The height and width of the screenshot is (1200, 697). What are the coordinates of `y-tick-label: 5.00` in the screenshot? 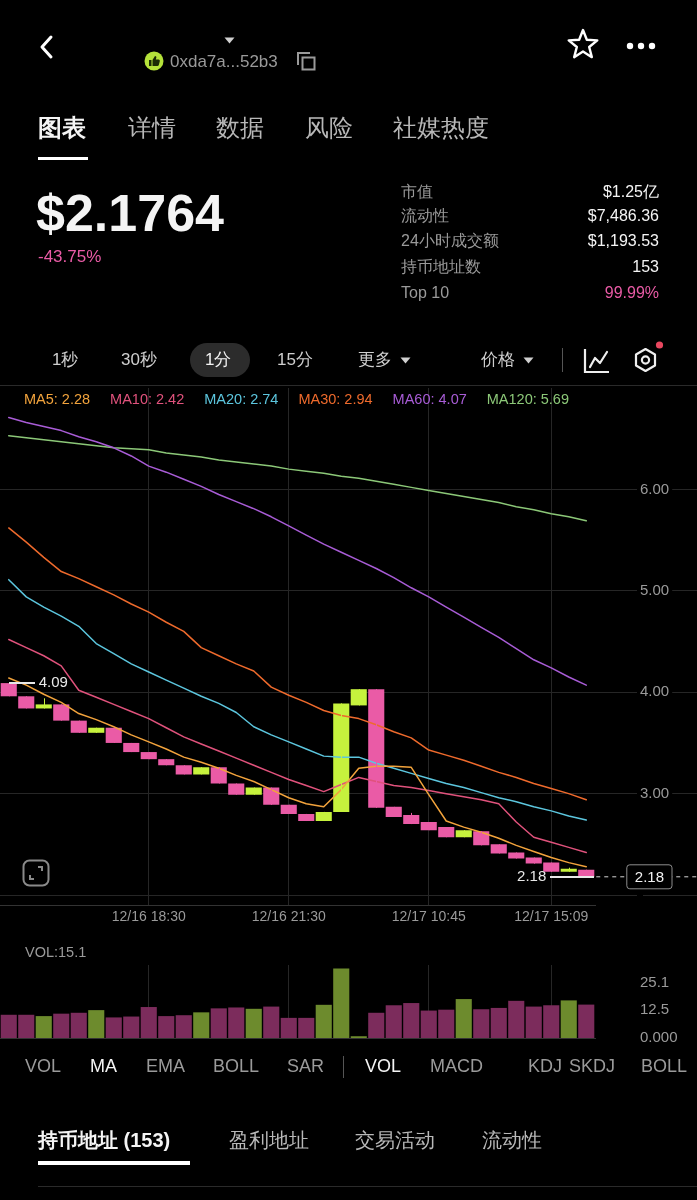 It's located at (655, 589).